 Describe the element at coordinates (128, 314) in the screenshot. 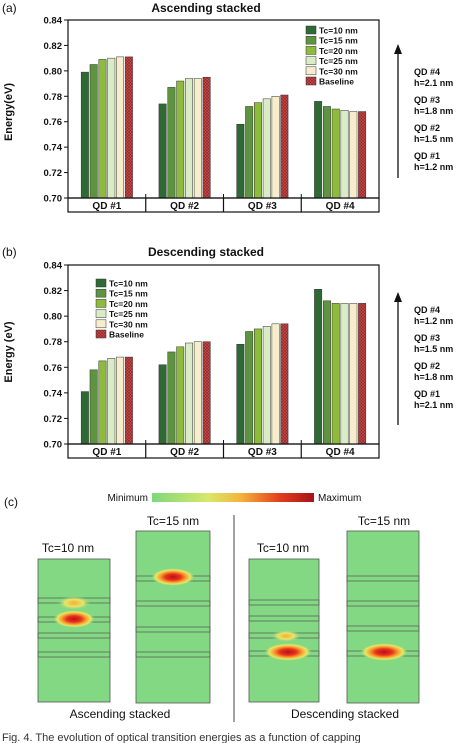

I see `legend-entry: Tc=25 nm` at that location.